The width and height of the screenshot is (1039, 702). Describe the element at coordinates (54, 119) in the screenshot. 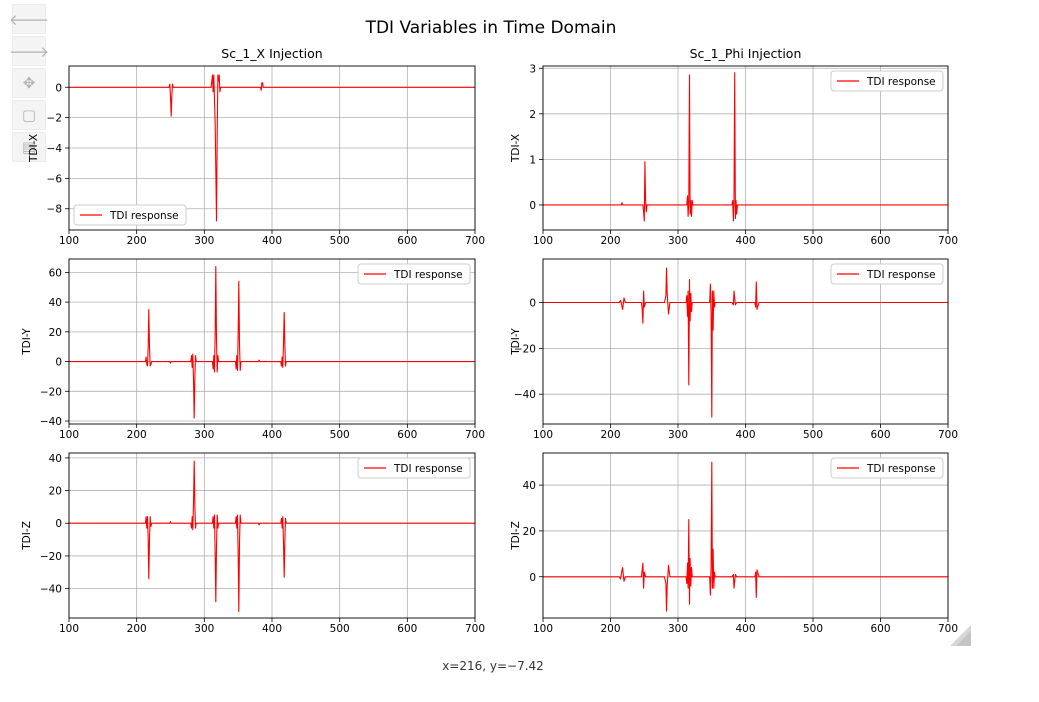

I see `y-tick-label: −2` at that location.